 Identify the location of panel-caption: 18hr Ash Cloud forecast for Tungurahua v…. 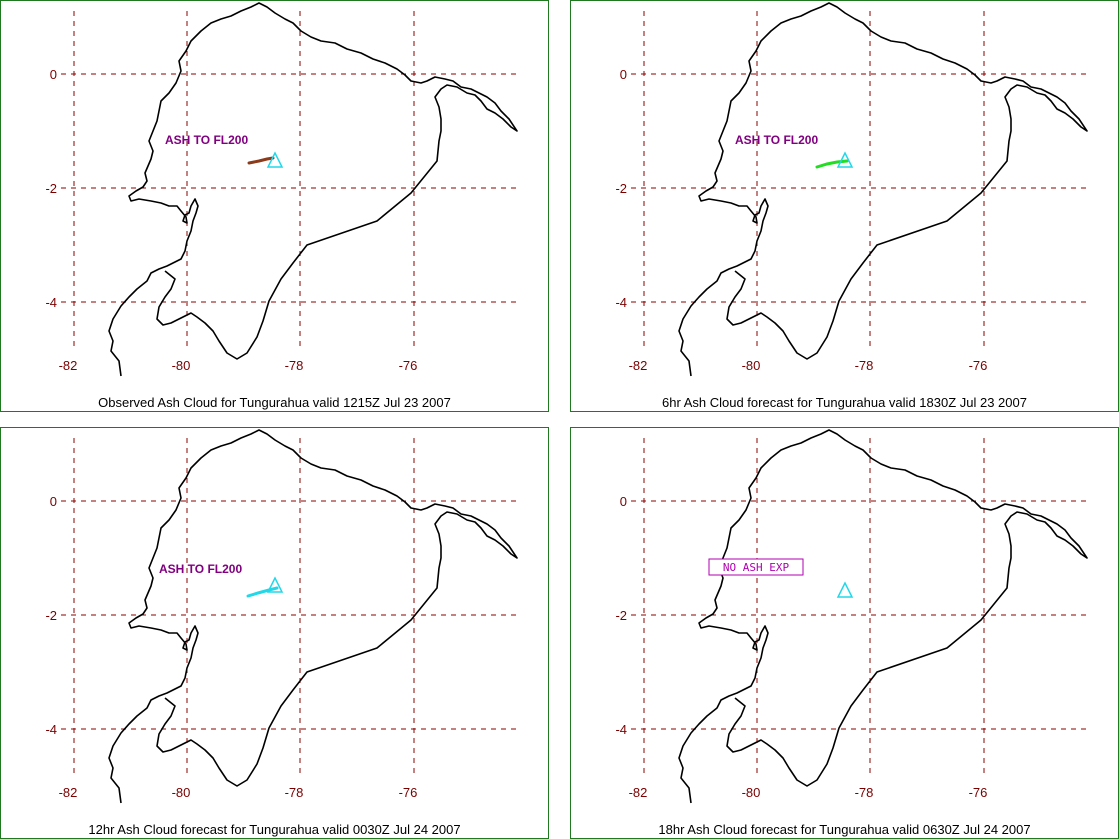
(844, 829).